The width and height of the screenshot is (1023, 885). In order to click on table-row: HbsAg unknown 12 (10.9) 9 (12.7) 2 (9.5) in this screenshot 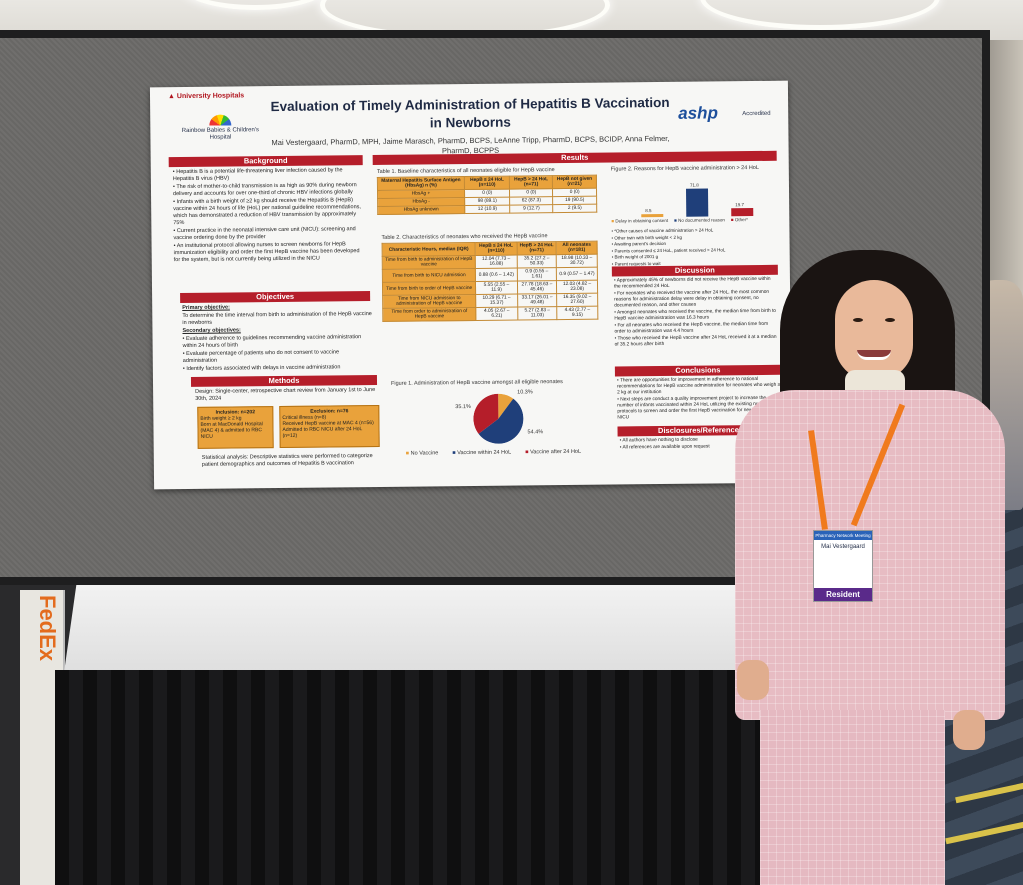, I will do `click(487, 209)`.